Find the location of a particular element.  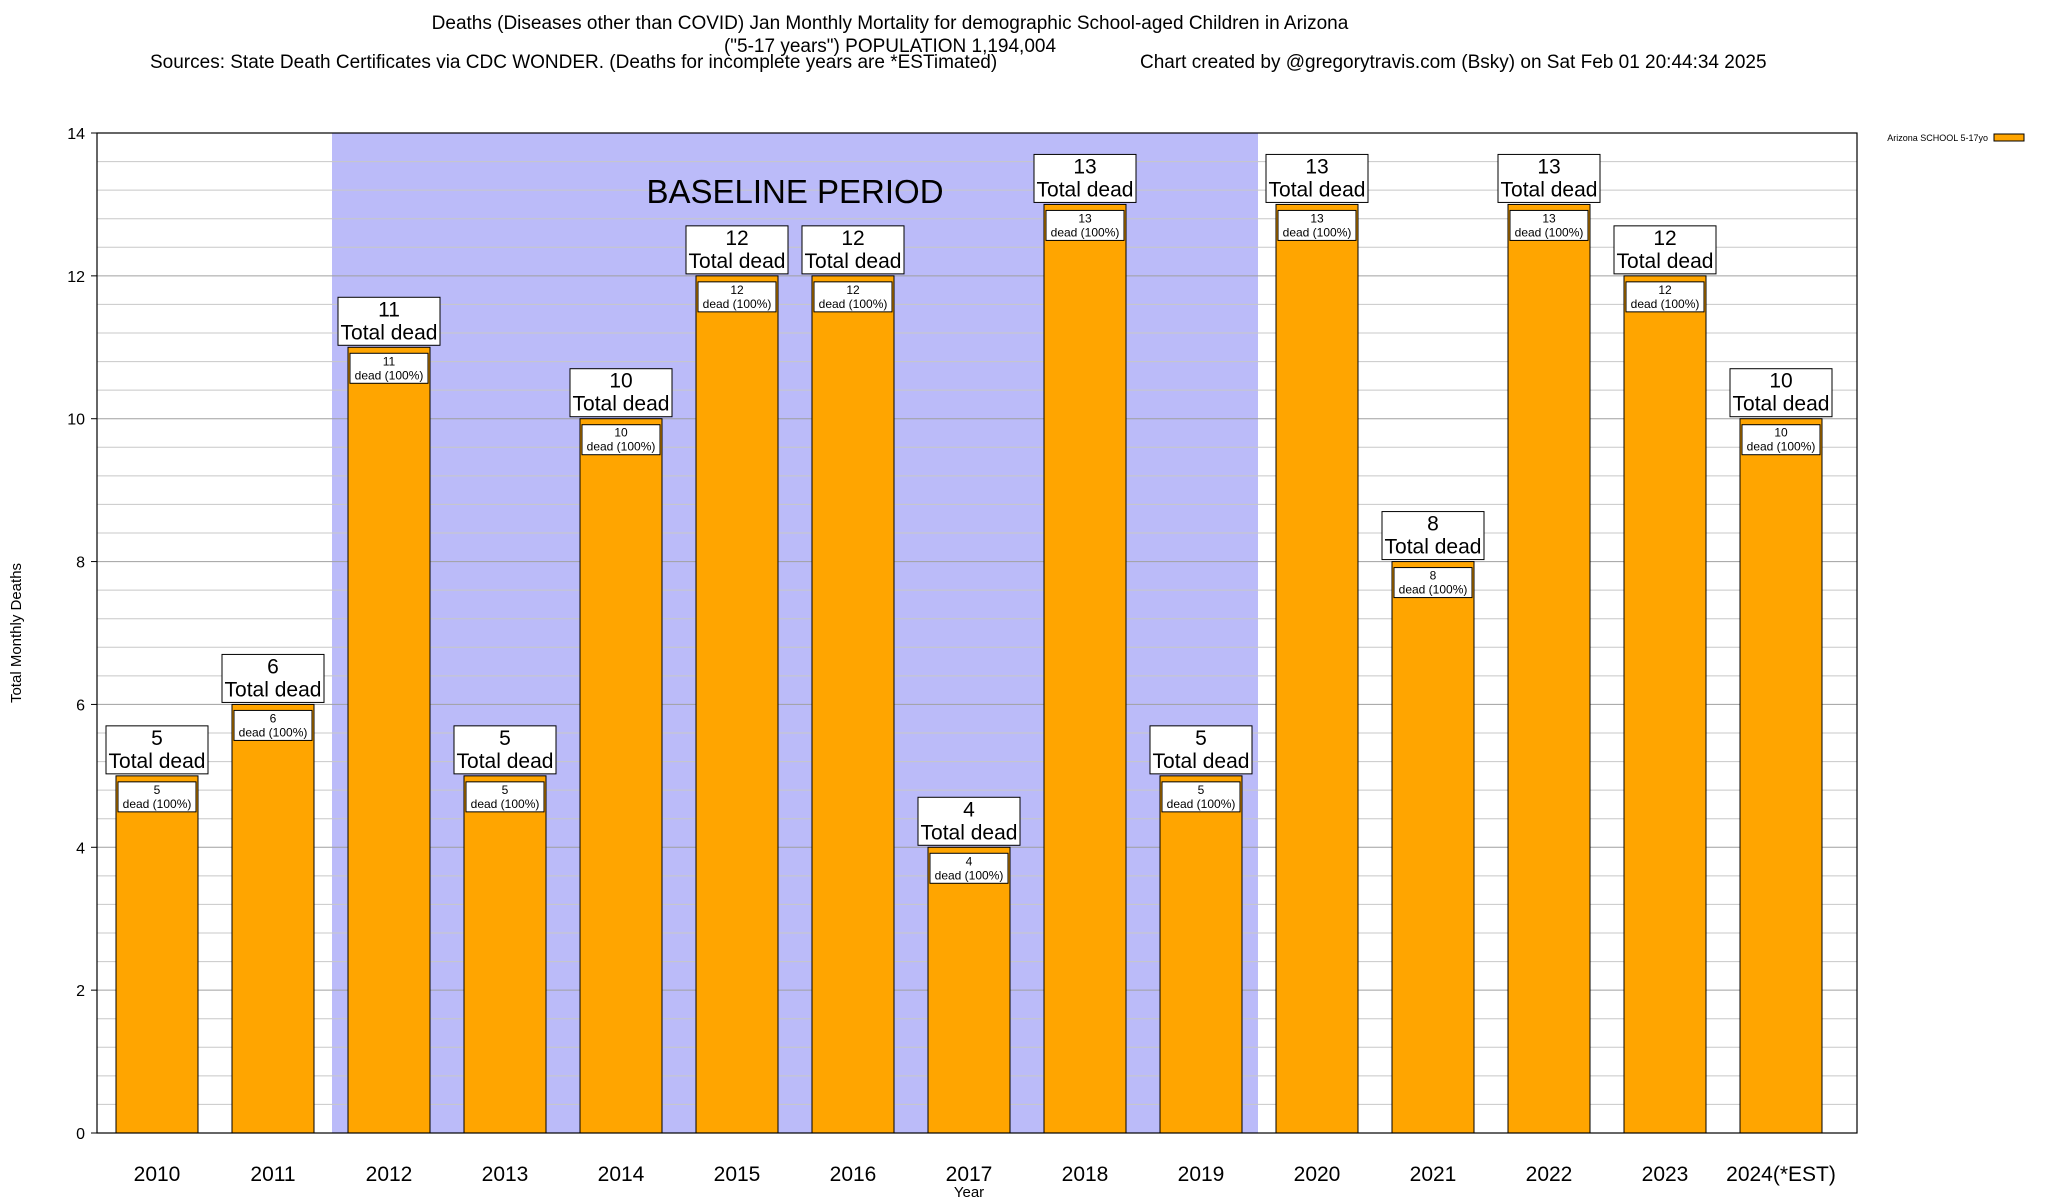

x-axis-title: Year is located at coordinates (969, 1192).